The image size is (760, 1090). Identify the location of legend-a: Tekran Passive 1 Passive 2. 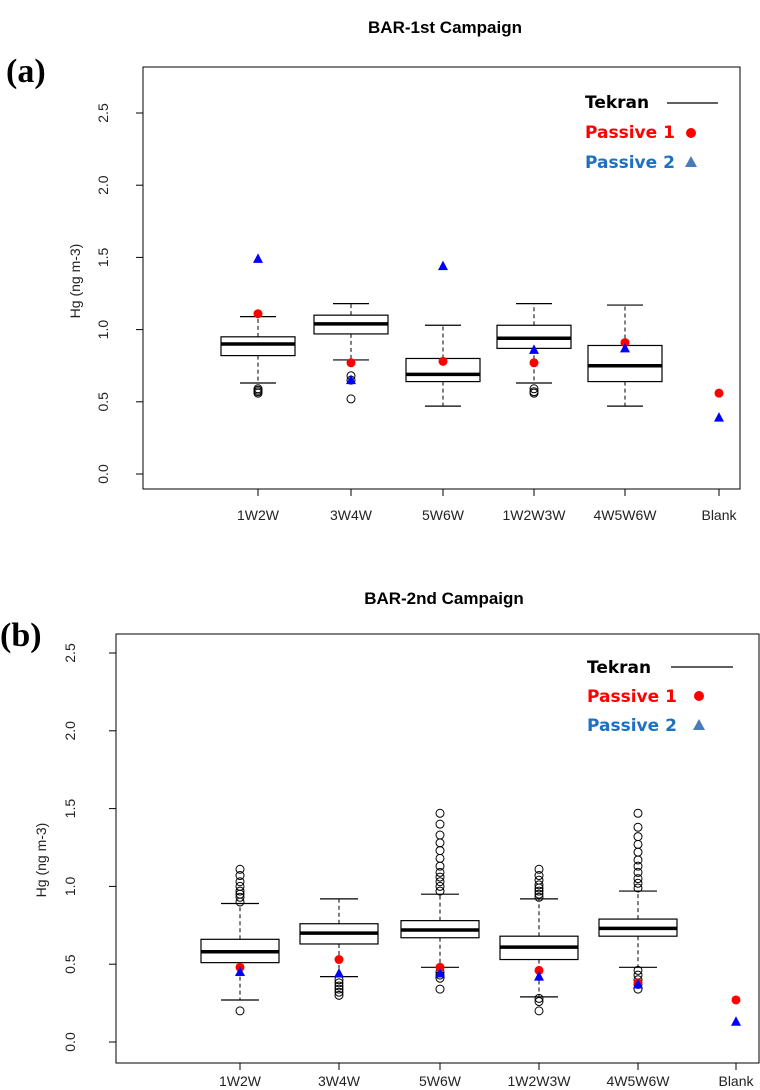
(651, 133).